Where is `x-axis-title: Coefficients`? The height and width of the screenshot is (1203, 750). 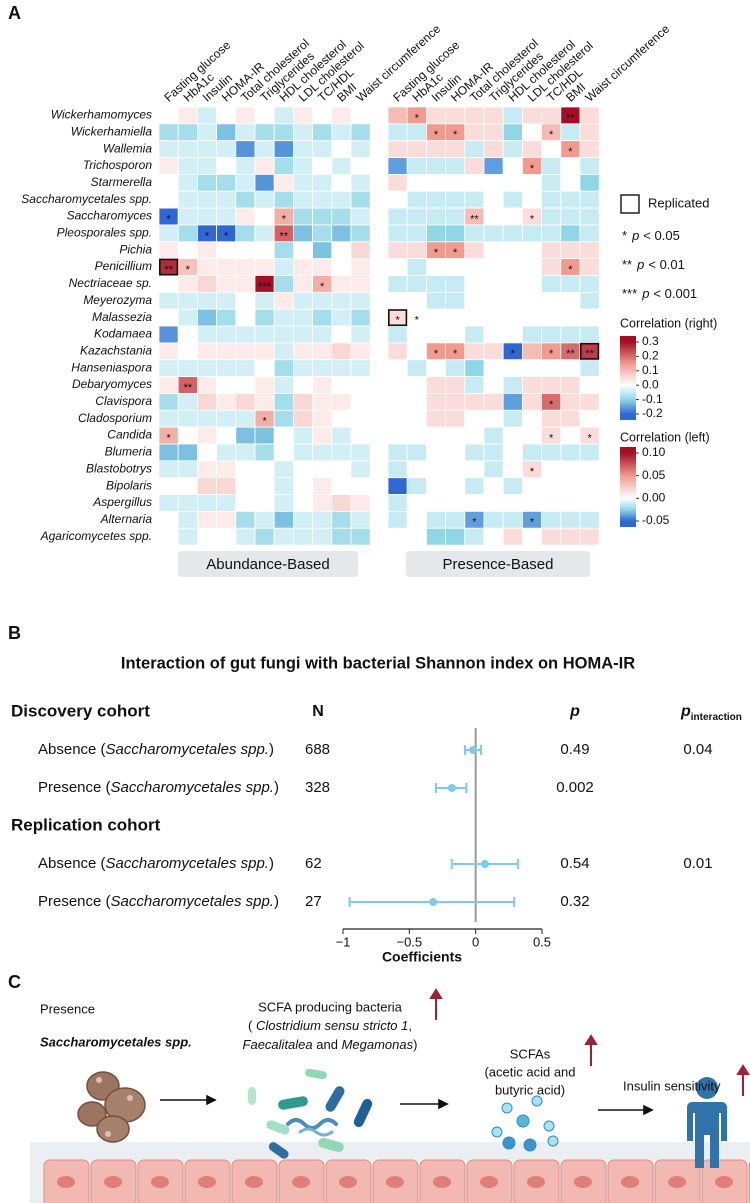
x-axis-title: Coefficients is located at coordinates (422, 957).